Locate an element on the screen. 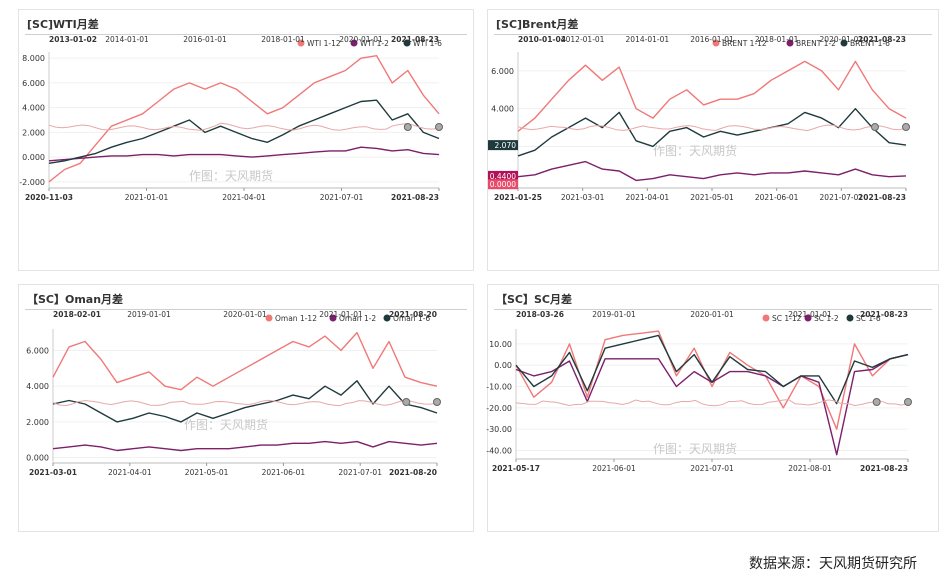 The width and height of the screenshot is (945, 581). y-tick-label: -40.00 is located at coordinates (499, 450).